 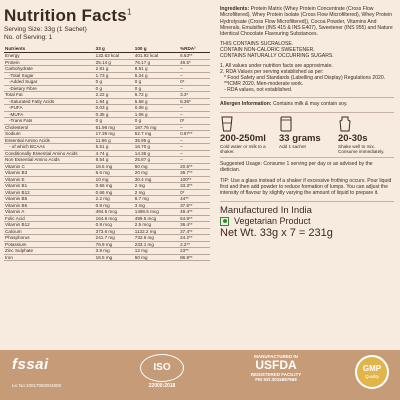 I want to click on table-row: Carbohydrate 2.81 g 8.51 g –, so click(x=107, y=69).